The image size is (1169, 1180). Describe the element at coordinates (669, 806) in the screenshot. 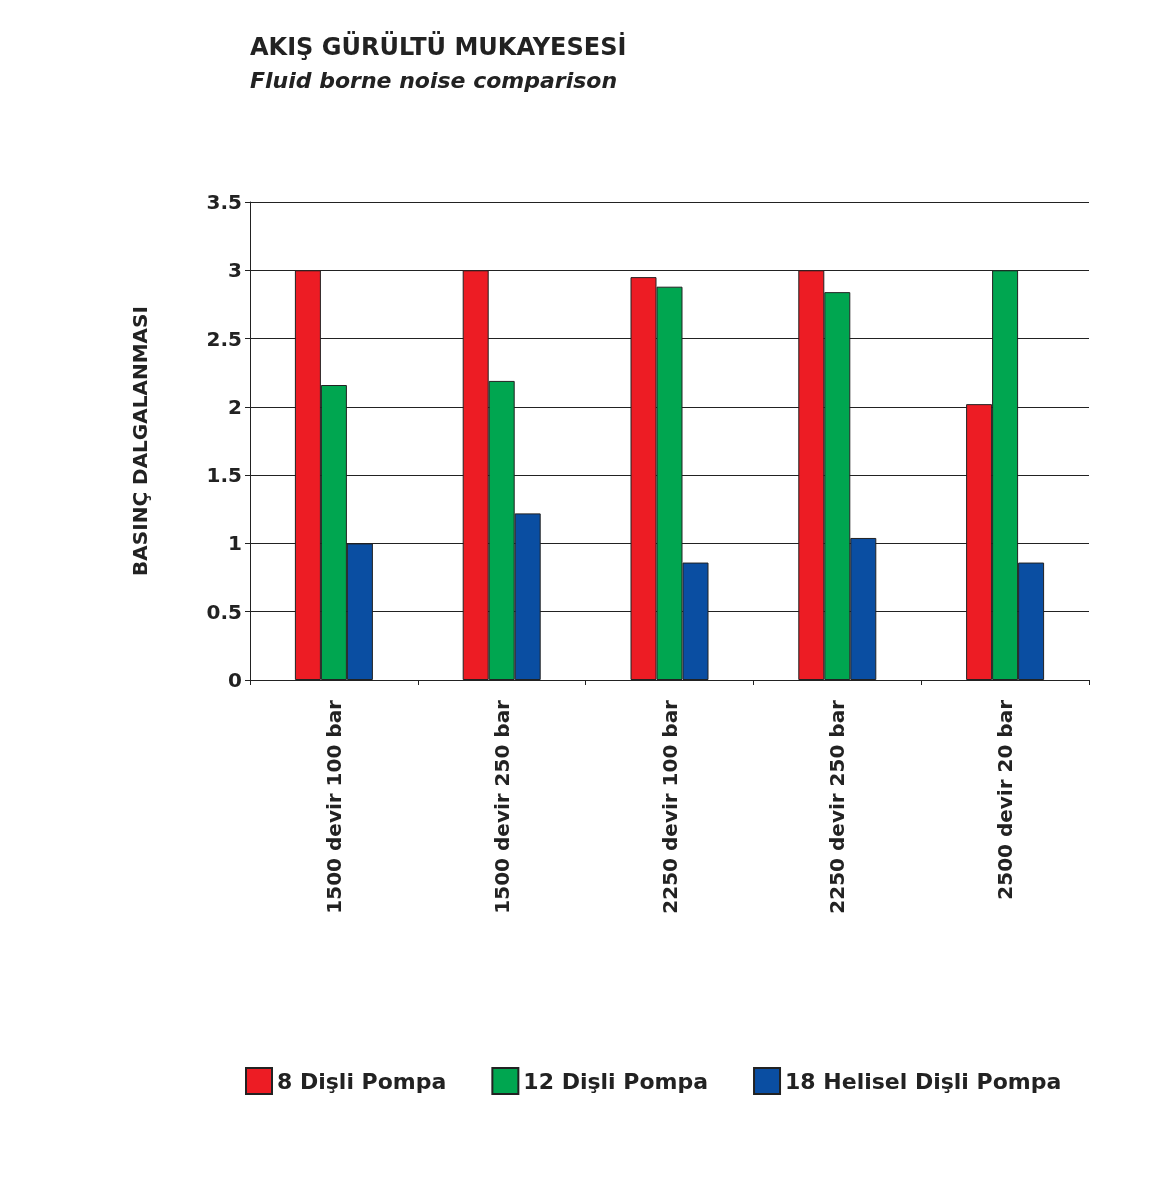

I see `x-tick-label: 2250 devir 100 bar` at that location.